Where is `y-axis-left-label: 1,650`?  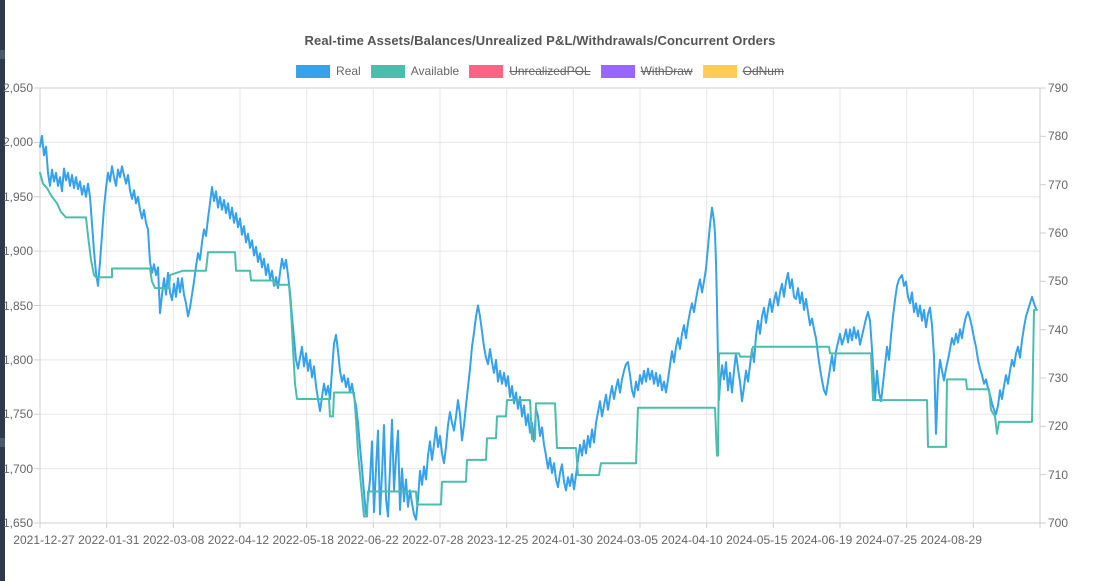 y-axis-left-label: 1,650 is located at coordinates (17, 523).